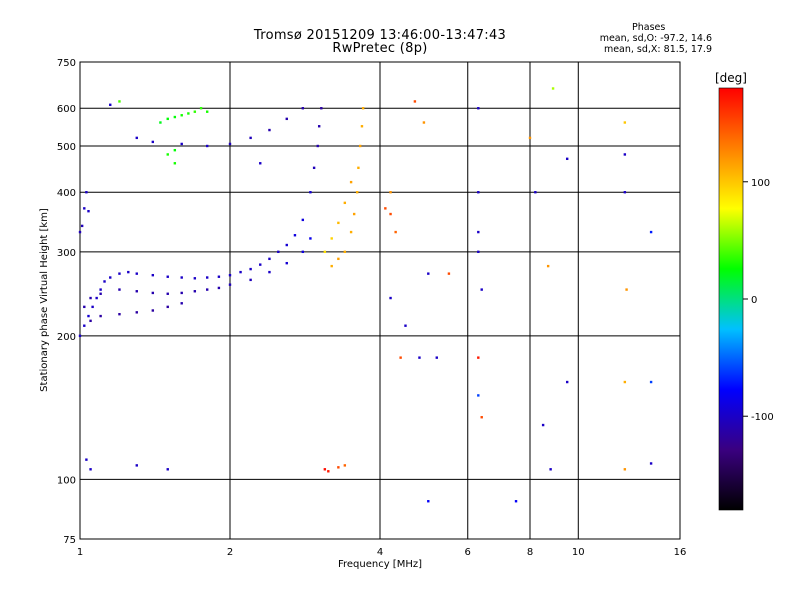 This screenshot has width=800, height=600. What do you see at coordinates (66, 109) in the screenshot?
I see `y-tick-label: 600` at bounding box center [66, 109].